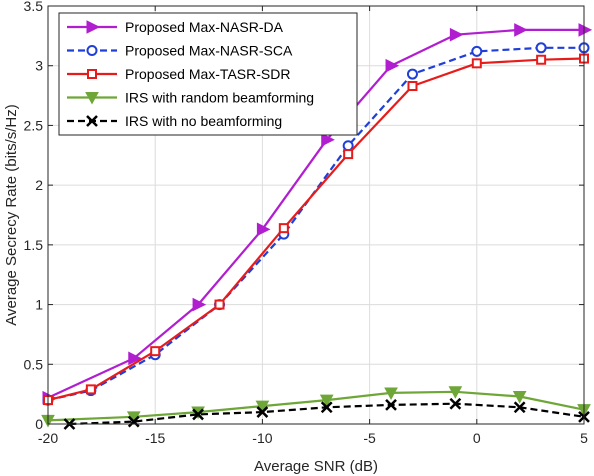 Image resolution: width=594 pixels, height=476 pixels. Describe the element at coordinates (39, 424) in the screenshot. I see `y-tick-label: 0` at that location.